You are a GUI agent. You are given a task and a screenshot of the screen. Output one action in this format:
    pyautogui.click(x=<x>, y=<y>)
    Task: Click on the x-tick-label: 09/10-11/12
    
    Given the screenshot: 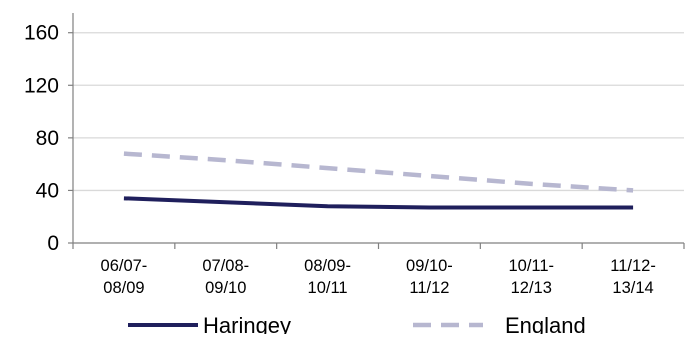 What is the action you would take?
    pyautogui.click(x=429, y=277)
    